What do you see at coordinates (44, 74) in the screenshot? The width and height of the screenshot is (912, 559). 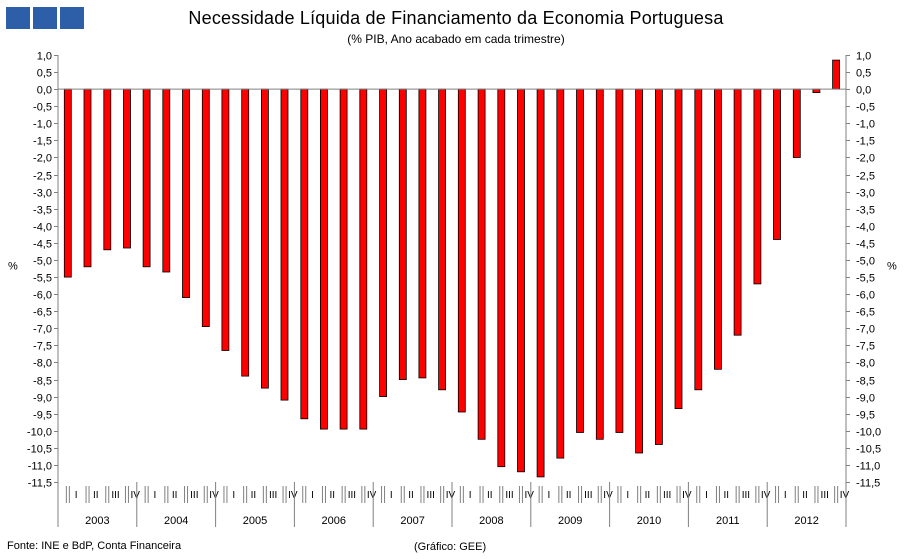 I see `left-y-tick-label: 0,5` at bounding box center [44, 74].